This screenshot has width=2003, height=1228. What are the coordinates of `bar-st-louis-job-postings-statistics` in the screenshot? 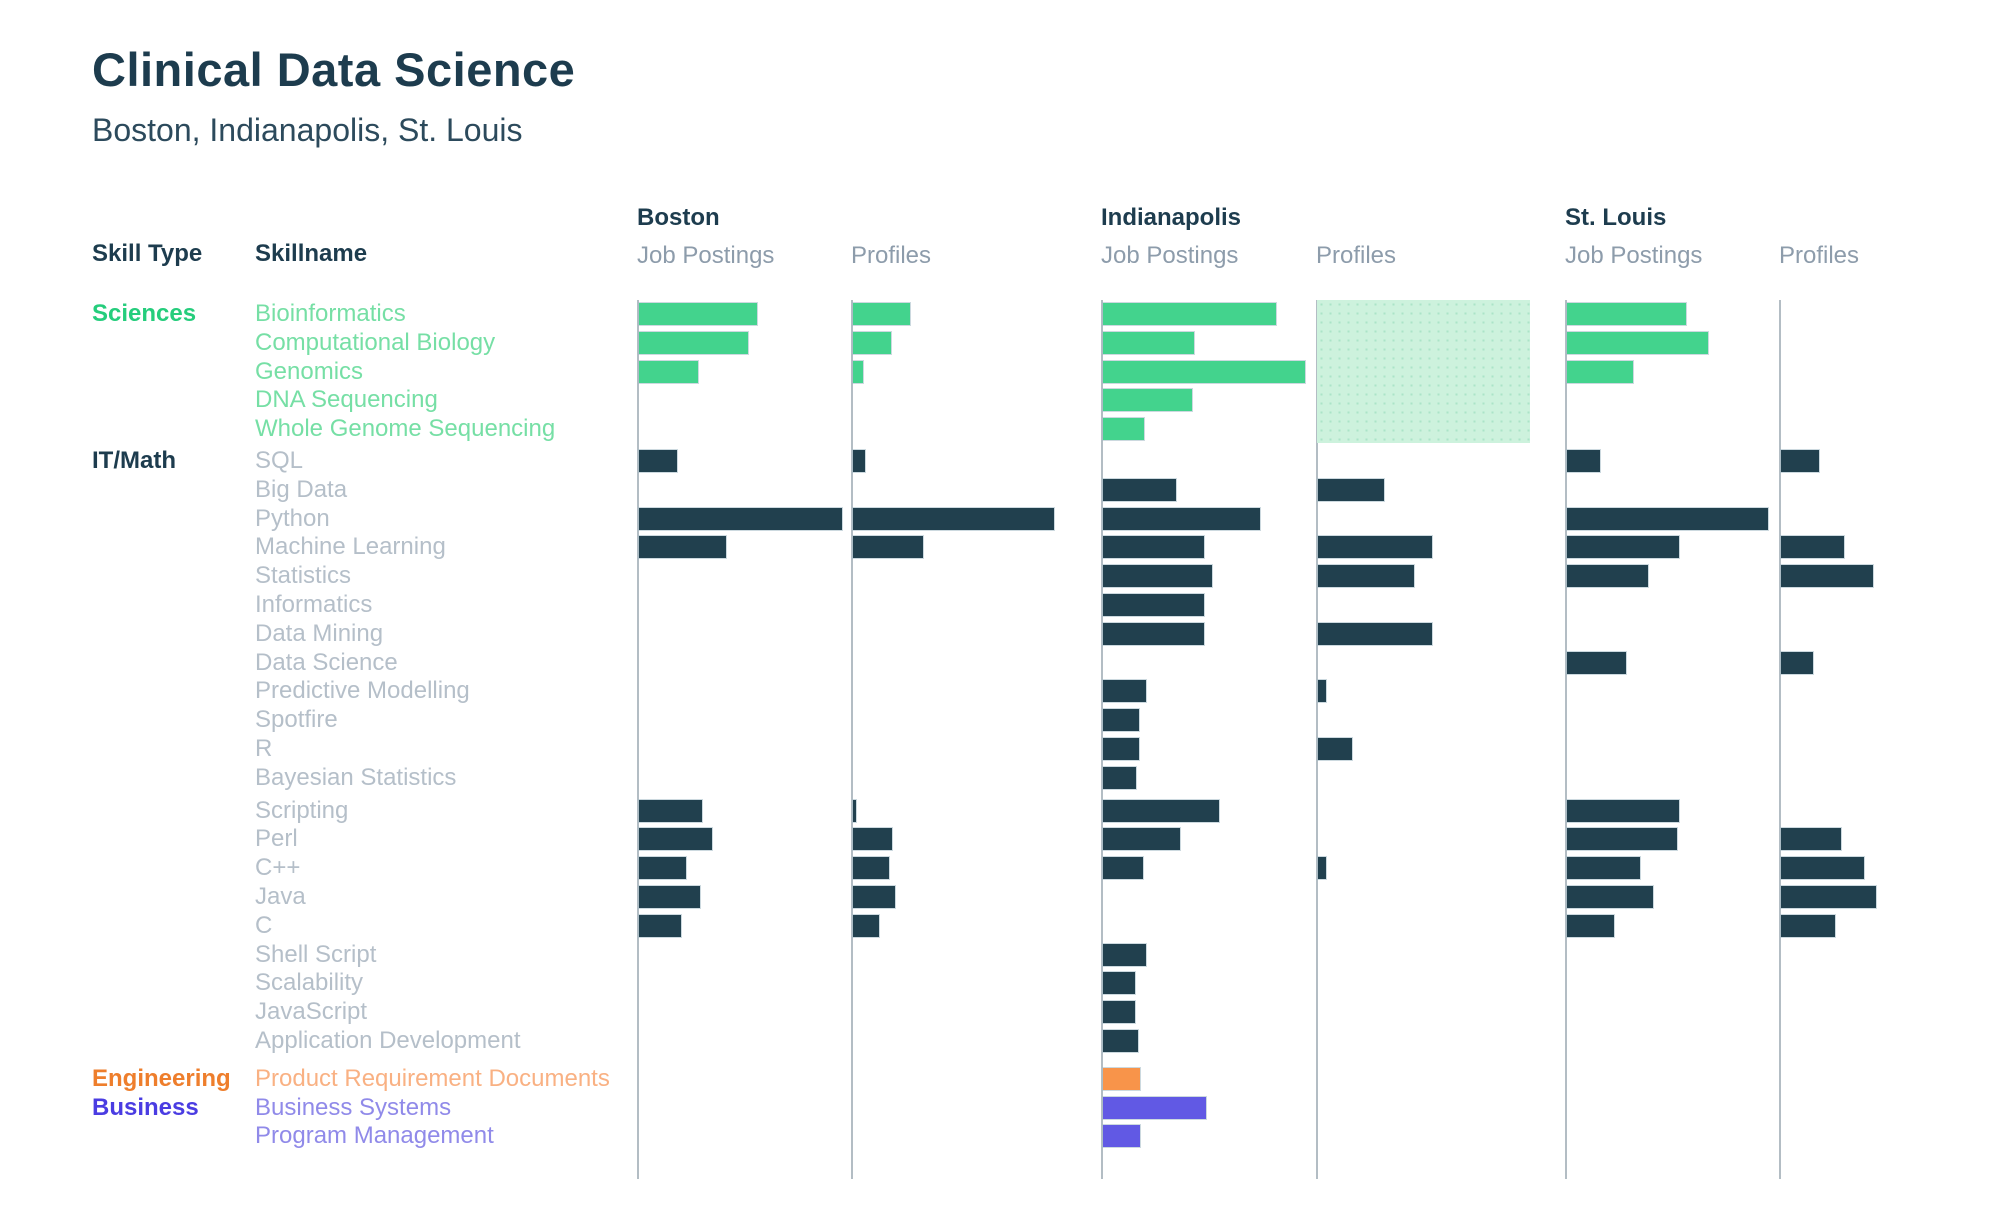 It's located at (1607, 576).